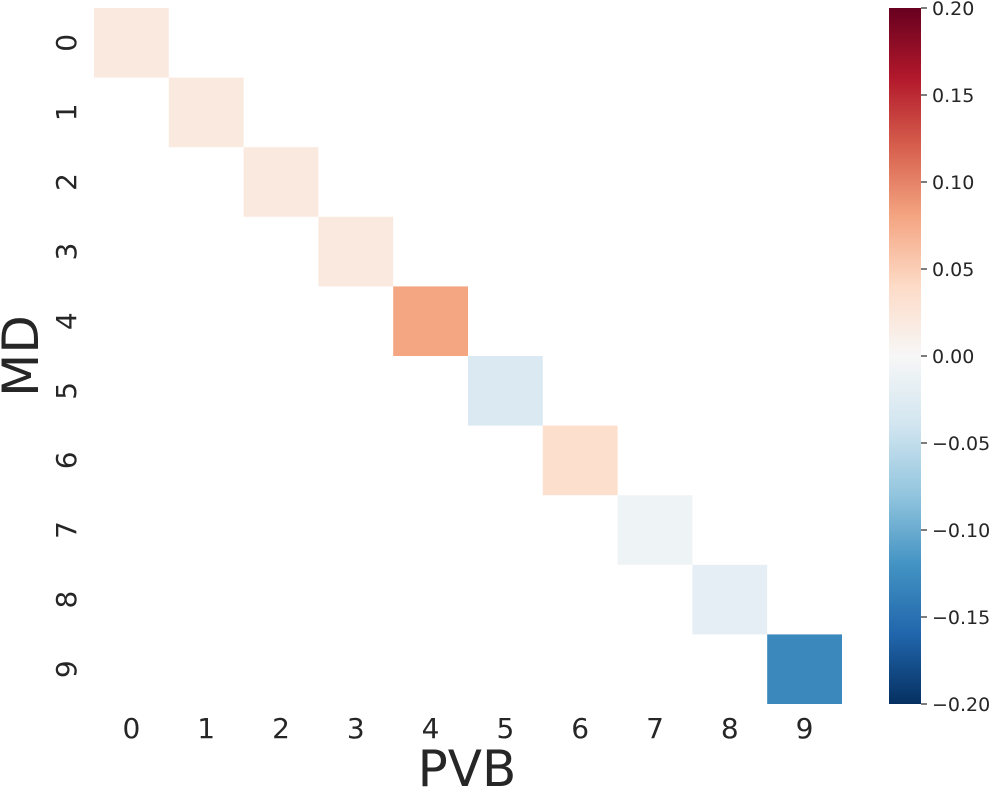 The image size is (996, 789). I want to click on x-axis-title: PVB, so click(467, 764).